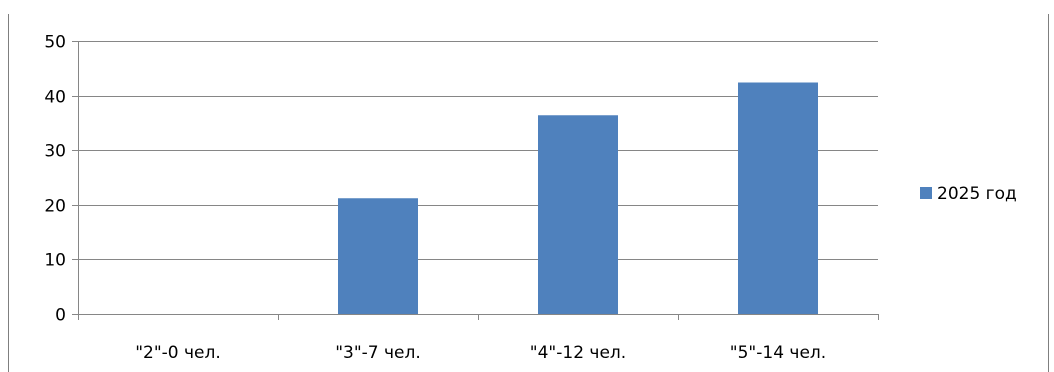  I want to click on x-category-label: "4"-12 чел., so click(578, 353).